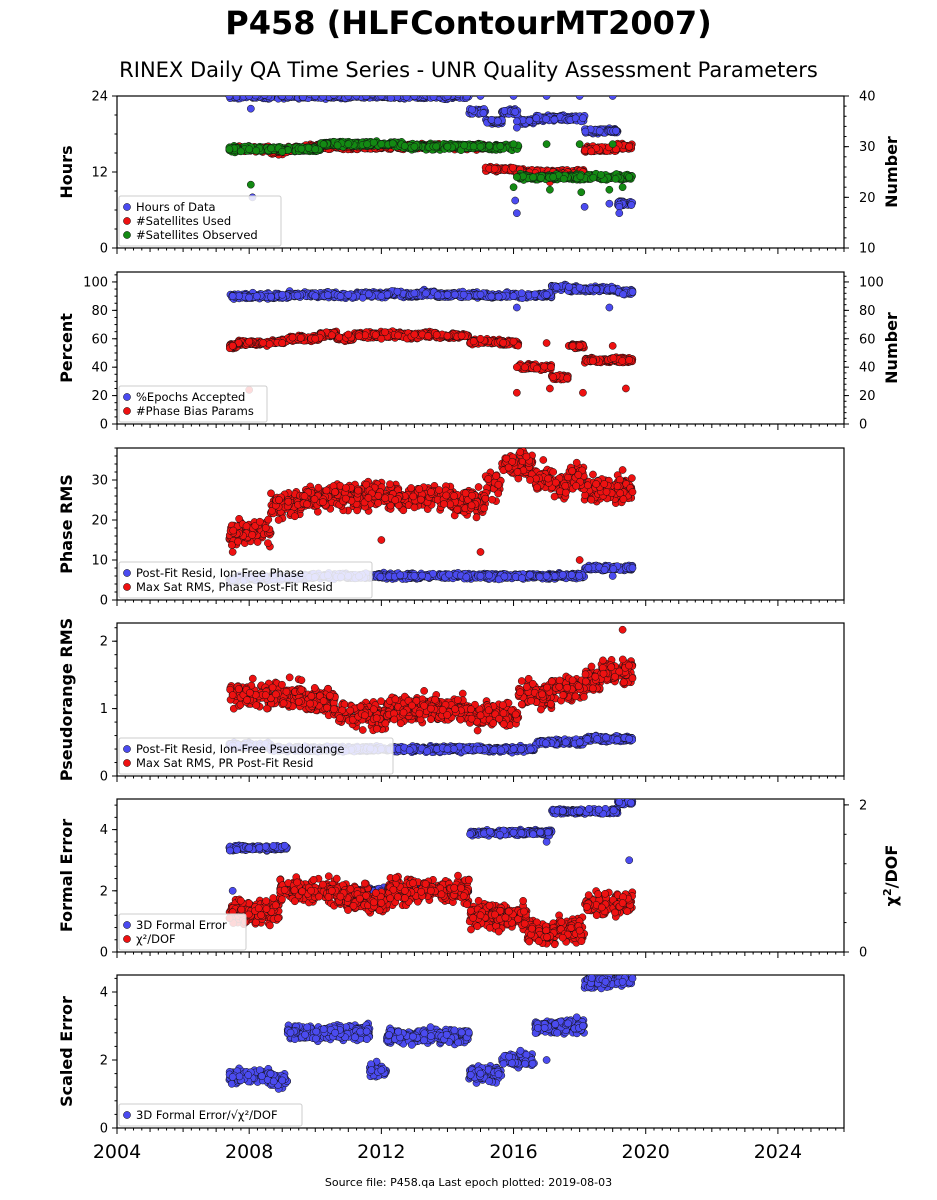 Image resolution: width=937 pixels, height=1200 pixels. What do you see at coordinates (95, 282) in the screenshot?
I see `y-tick-label: 100` at bounding box center [95, 282].